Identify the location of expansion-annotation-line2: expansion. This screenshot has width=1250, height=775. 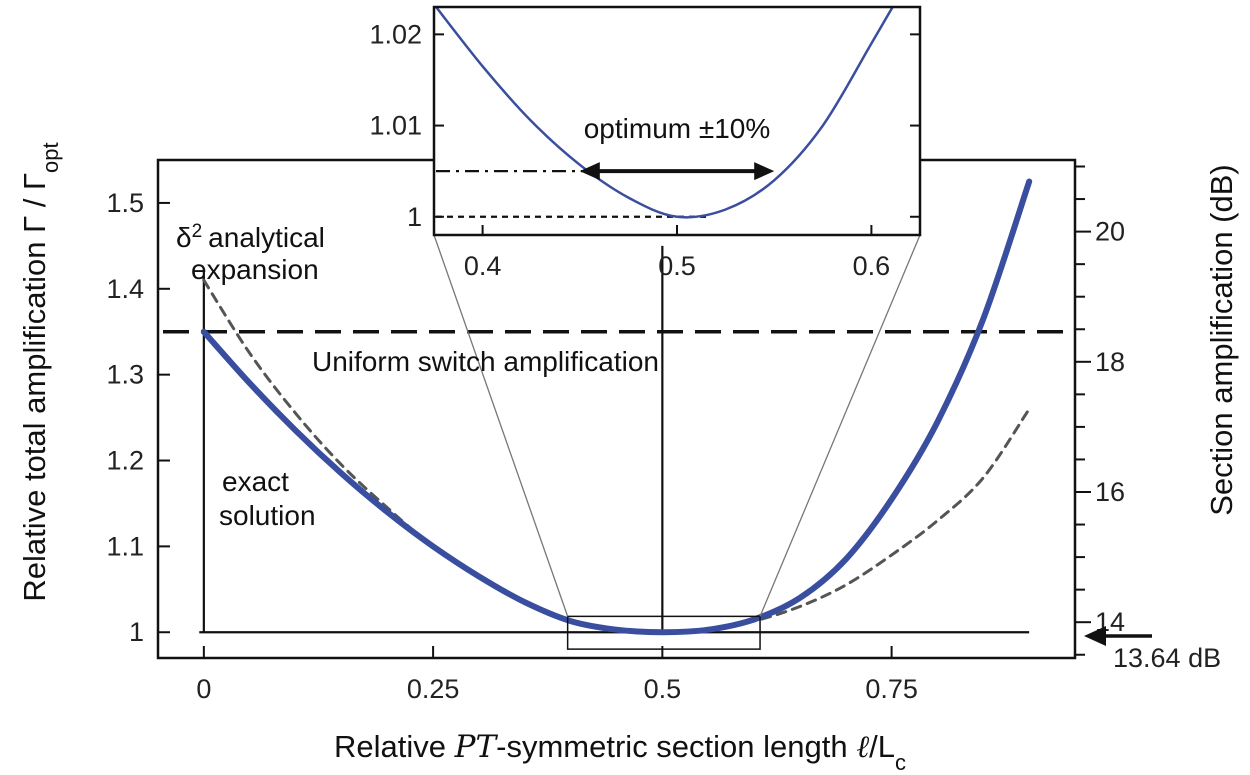
(255, 269).